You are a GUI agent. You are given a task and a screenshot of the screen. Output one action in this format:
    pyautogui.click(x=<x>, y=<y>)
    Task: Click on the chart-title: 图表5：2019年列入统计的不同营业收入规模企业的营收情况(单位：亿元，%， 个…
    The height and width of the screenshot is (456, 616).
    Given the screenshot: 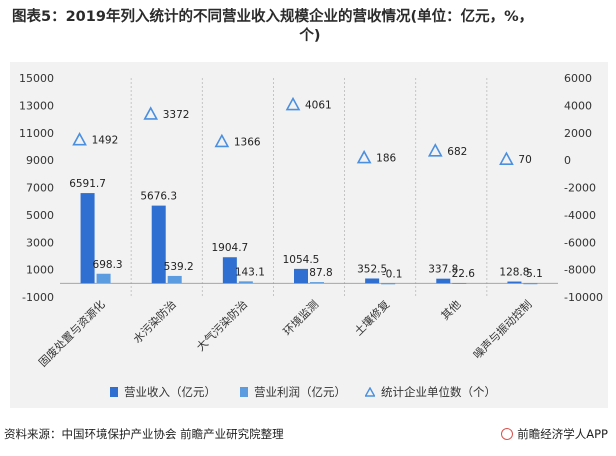 What is the action you would take?
    pyautogui.click(x=310, y=27)
    